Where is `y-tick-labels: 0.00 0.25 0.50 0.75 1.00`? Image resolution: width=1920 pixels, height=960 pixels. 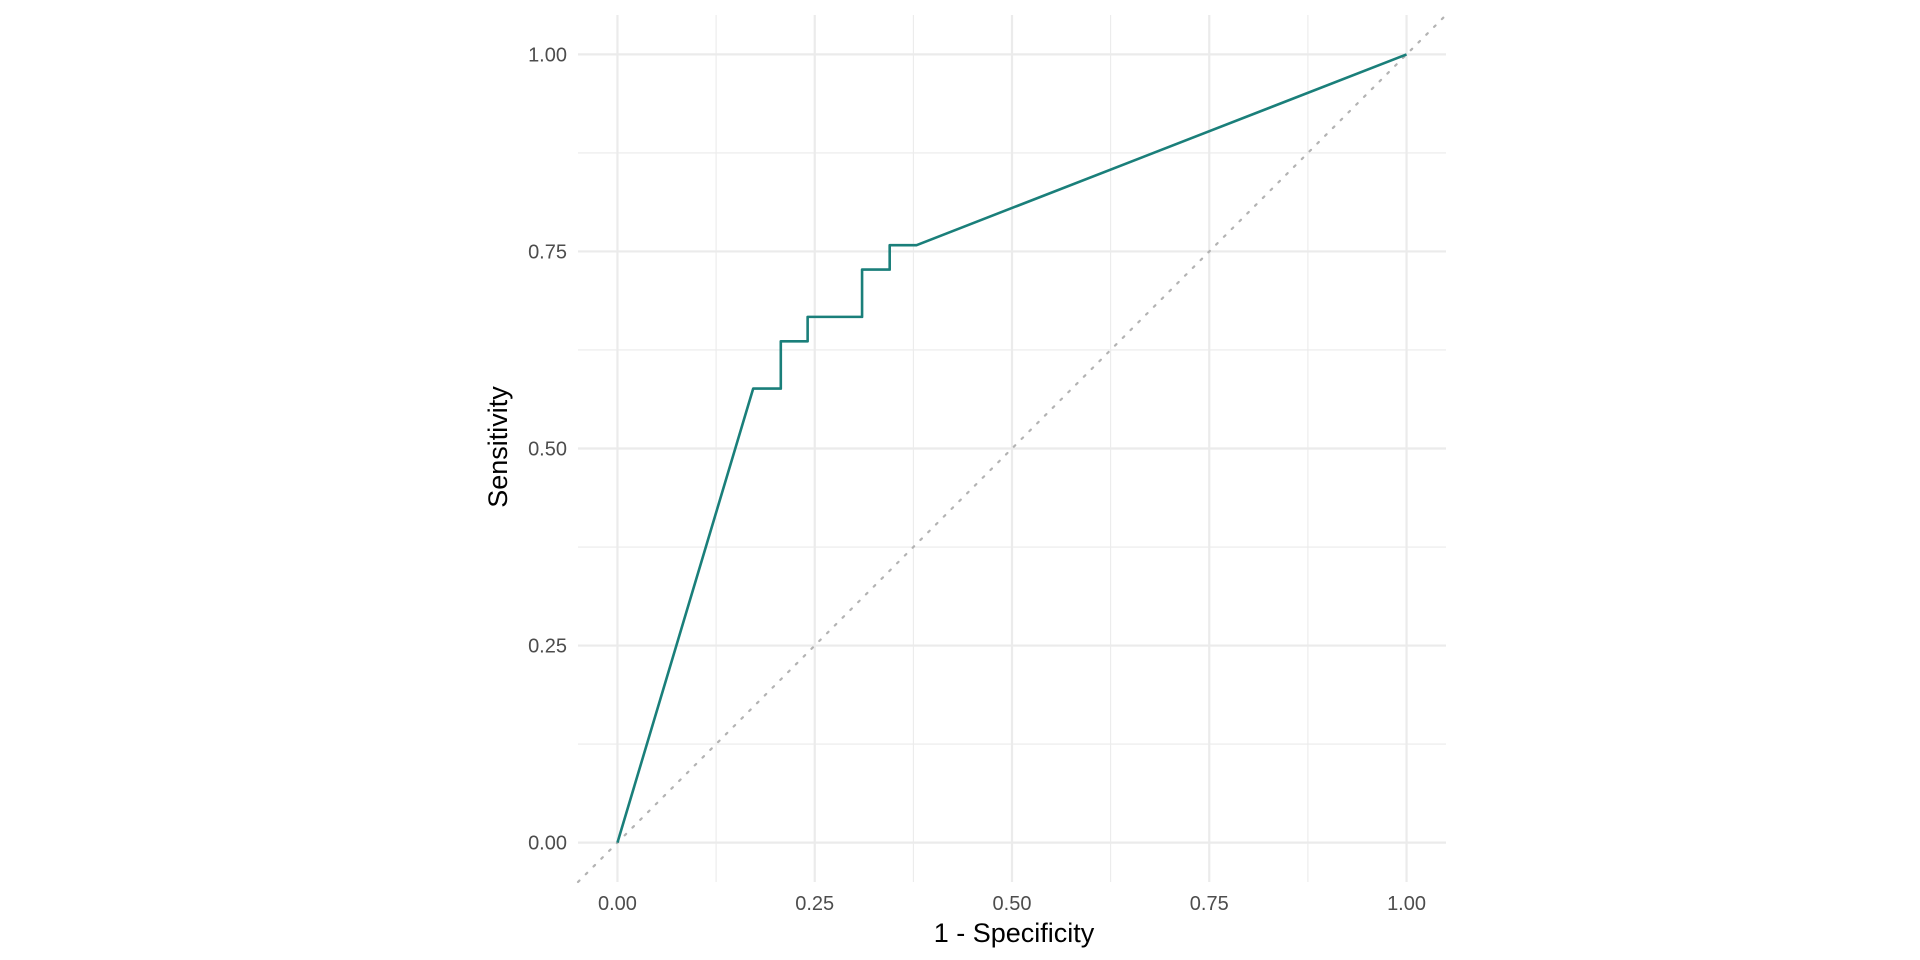 y-tick-labels: 0.00 0.25 0.50 0.75 1.00 is located at coordinates (547, 449).